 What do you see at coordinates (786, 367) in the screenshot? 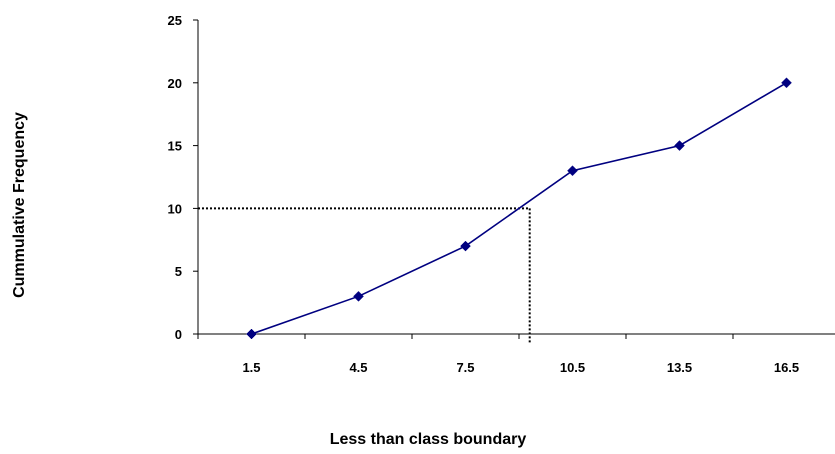
I see `x-tick-label: 16.5` at bounding box center [786, 367].